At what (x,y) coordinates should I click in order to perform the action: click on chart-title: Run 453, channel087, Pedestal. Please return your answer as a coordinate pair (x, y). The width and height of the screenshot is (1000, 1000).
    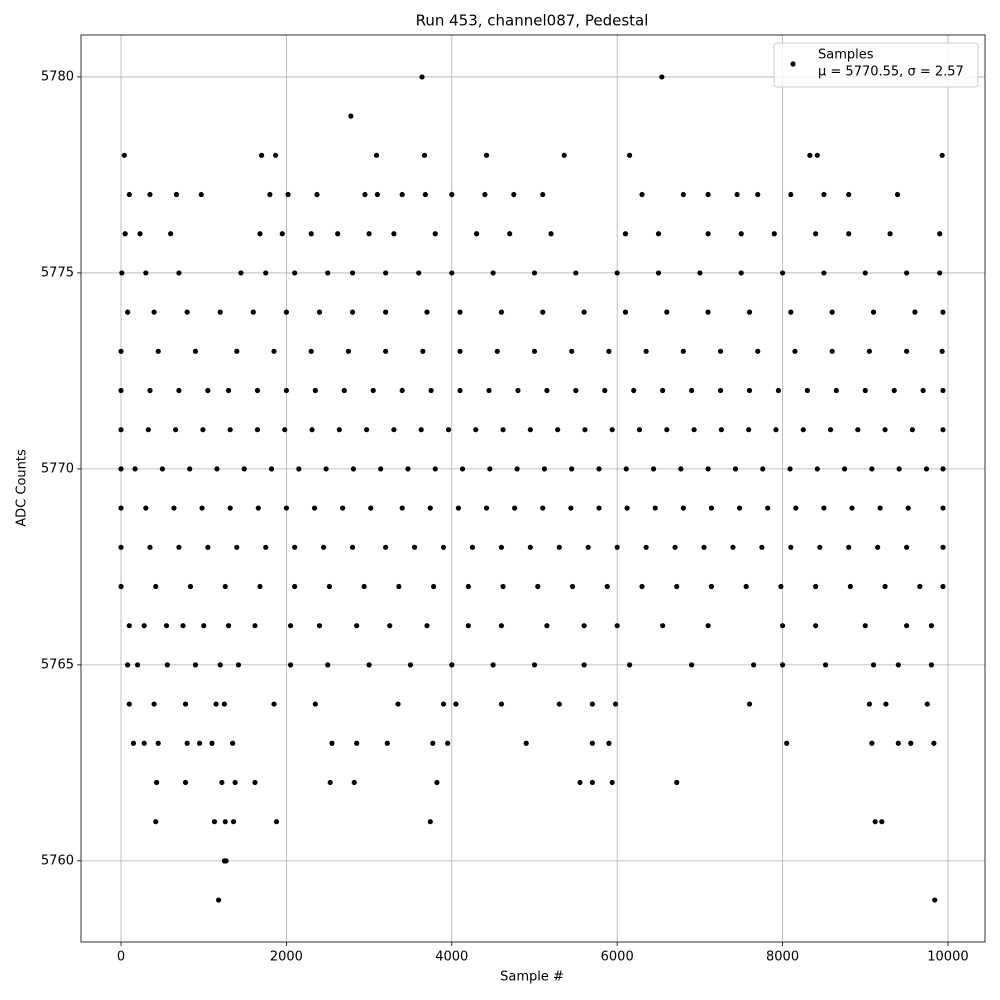
    Looking at the image, I should click on (532, 21).